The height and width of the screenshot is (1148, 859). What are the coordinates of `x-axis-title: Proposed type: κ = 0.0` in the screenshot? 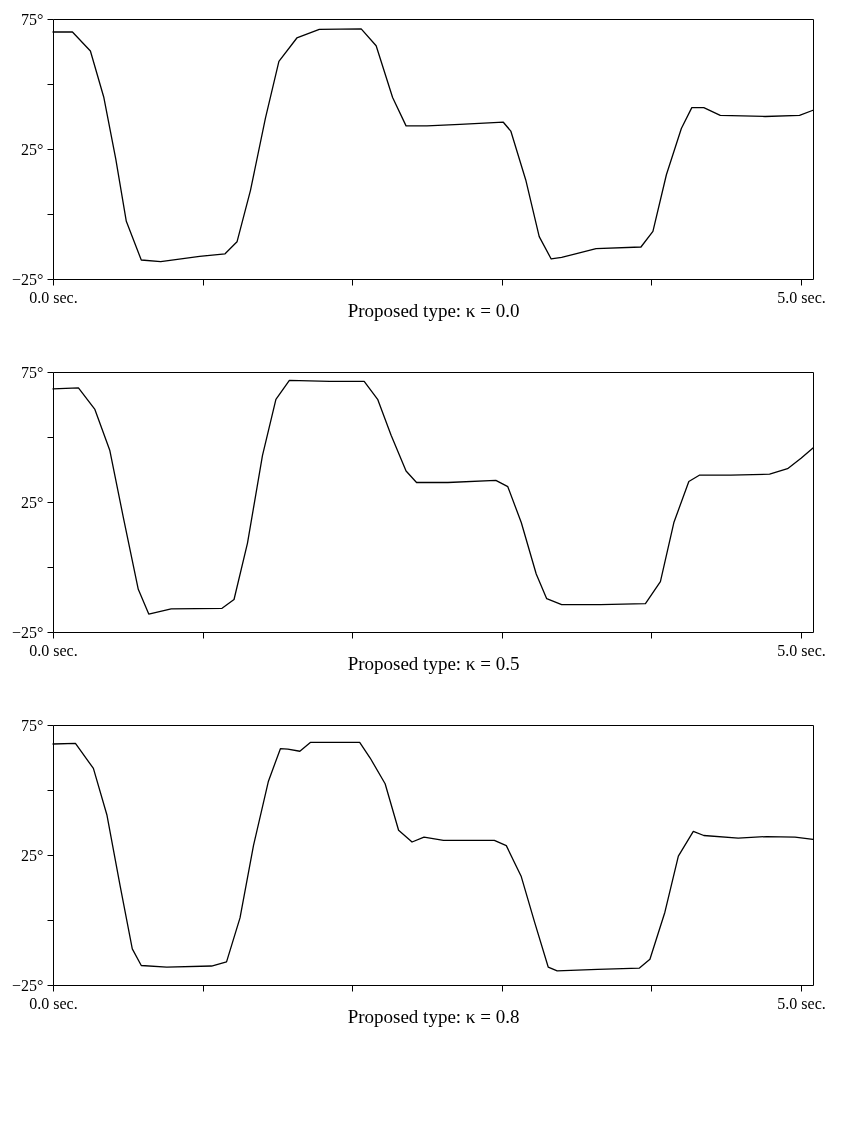 It's located at (433, 310).